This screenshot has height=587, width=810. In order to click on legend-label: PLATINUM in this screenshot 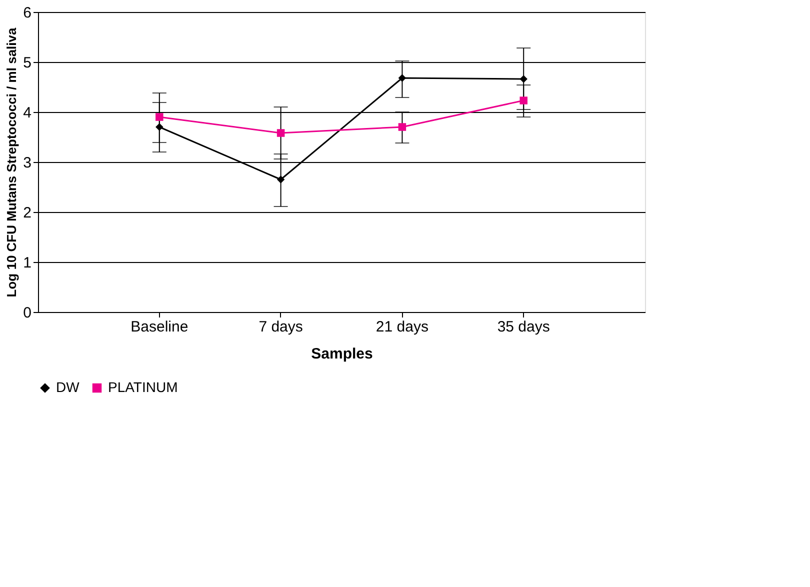, I will do `click(143, 387)`.